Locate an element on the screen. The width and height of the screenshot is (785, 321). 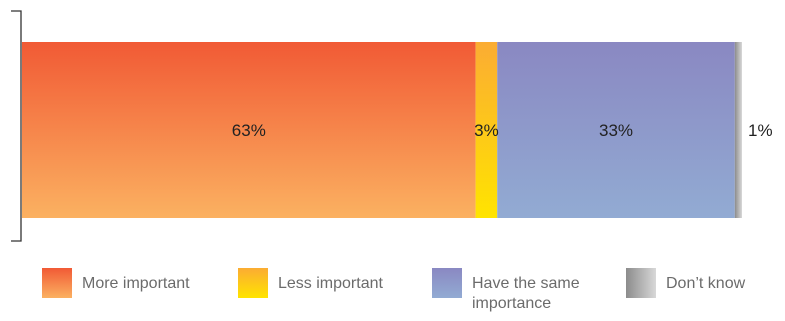
bar-segment-less-important is located at coordinates (486, 130).